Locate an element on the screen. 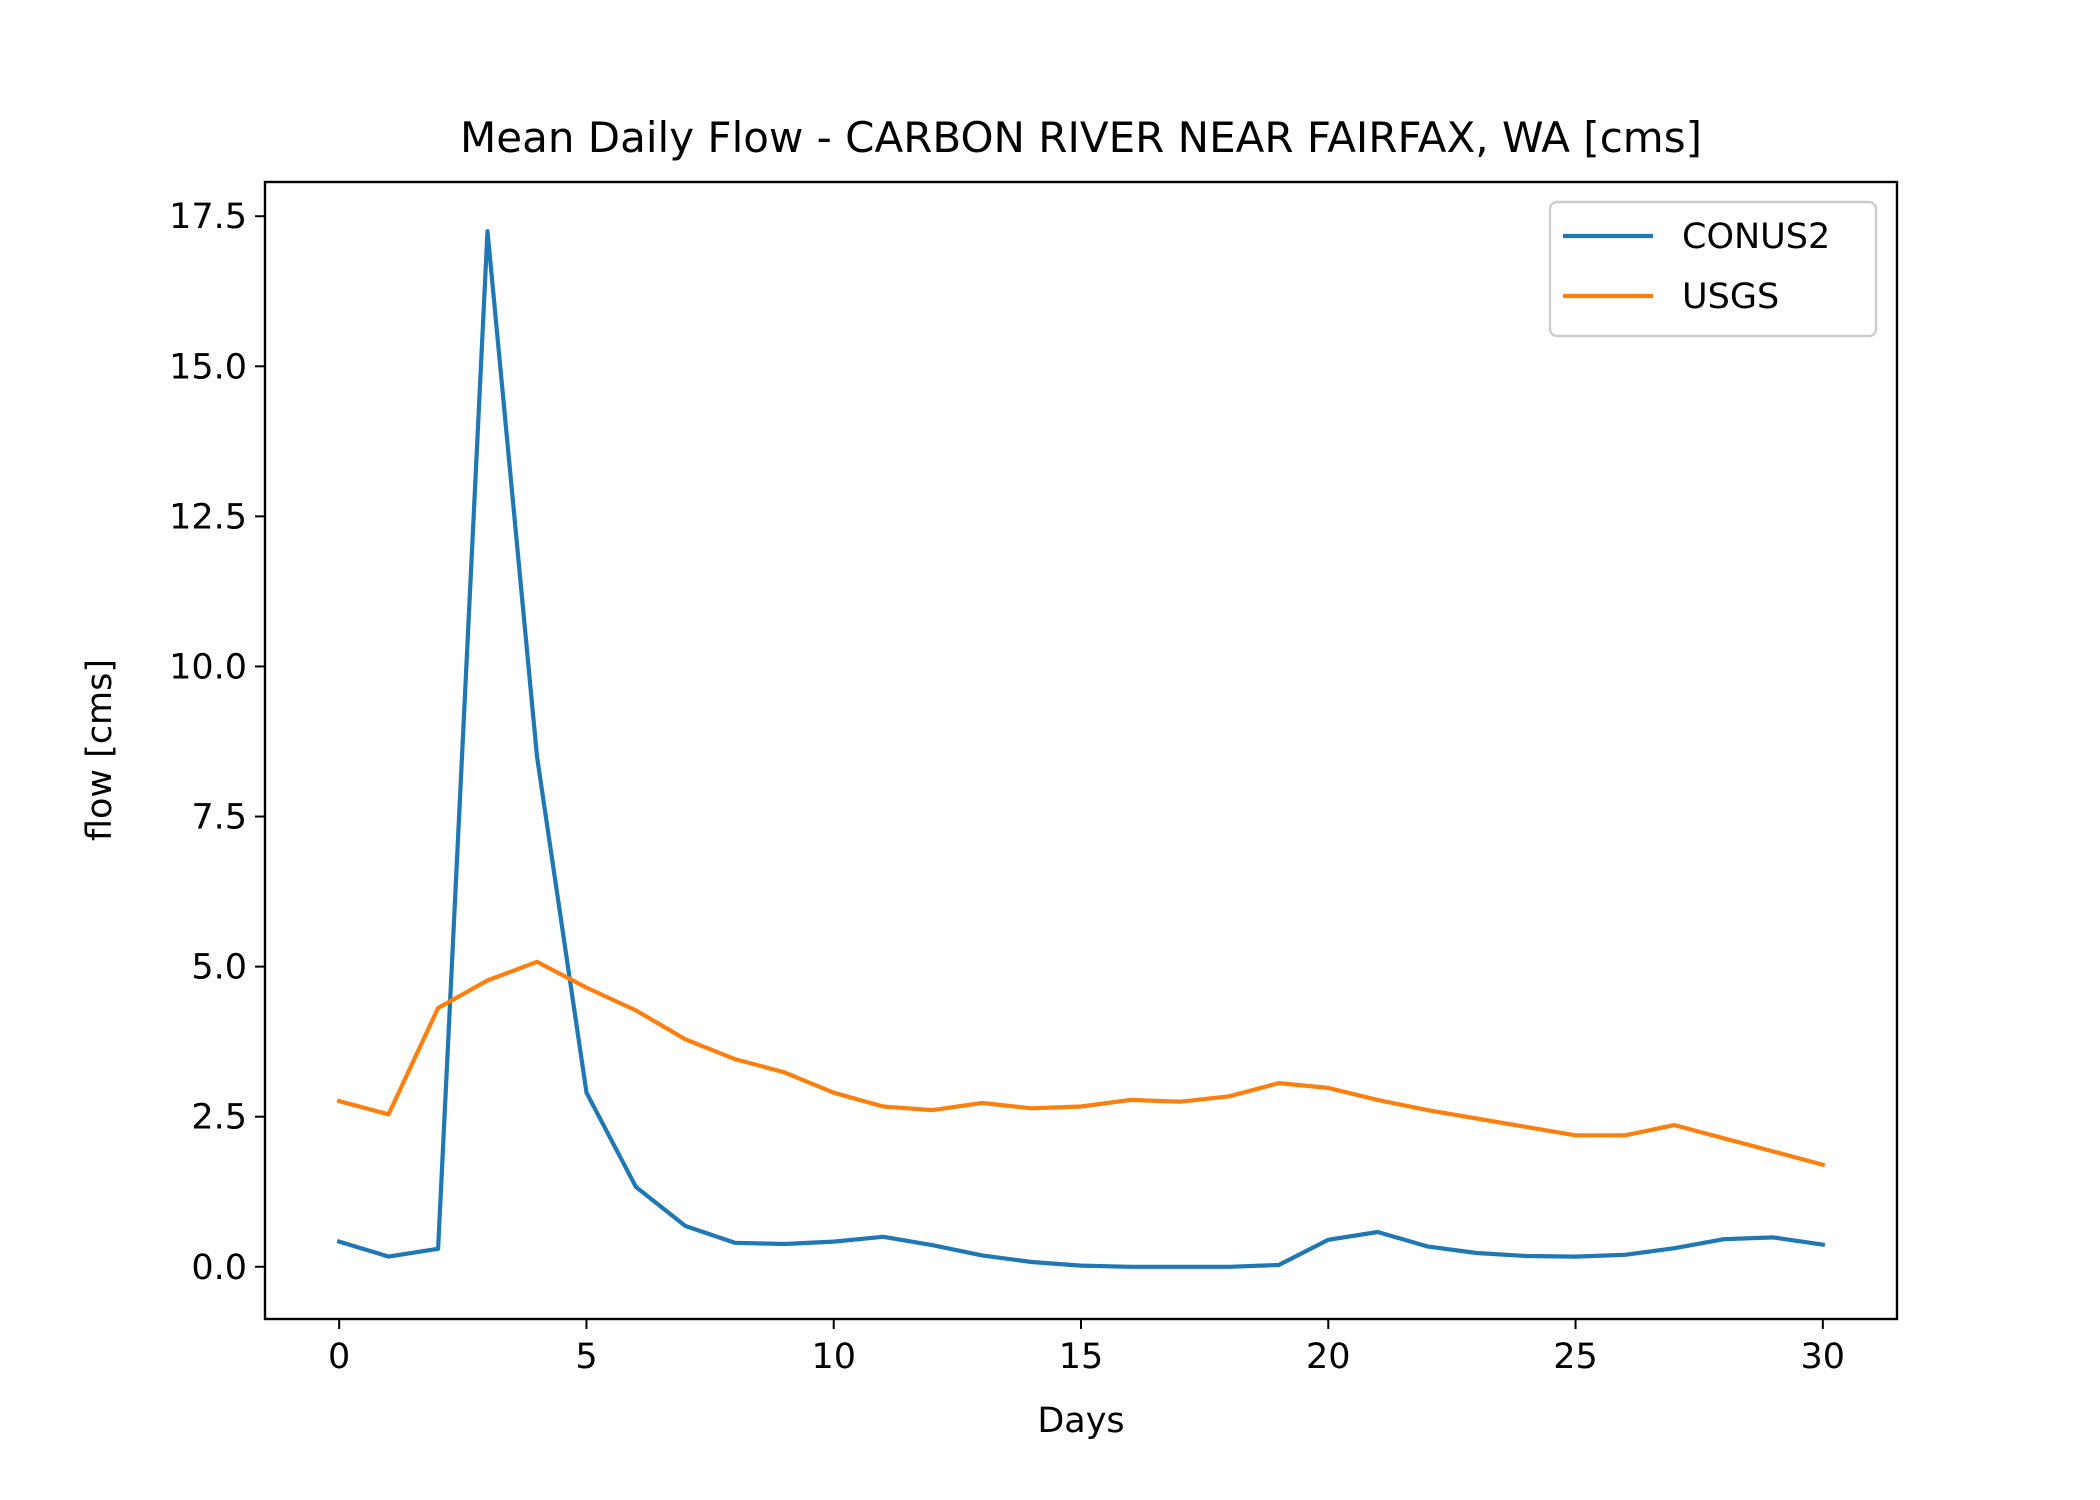  x-tick-label: 10 is located at coordinates (833, 1357).